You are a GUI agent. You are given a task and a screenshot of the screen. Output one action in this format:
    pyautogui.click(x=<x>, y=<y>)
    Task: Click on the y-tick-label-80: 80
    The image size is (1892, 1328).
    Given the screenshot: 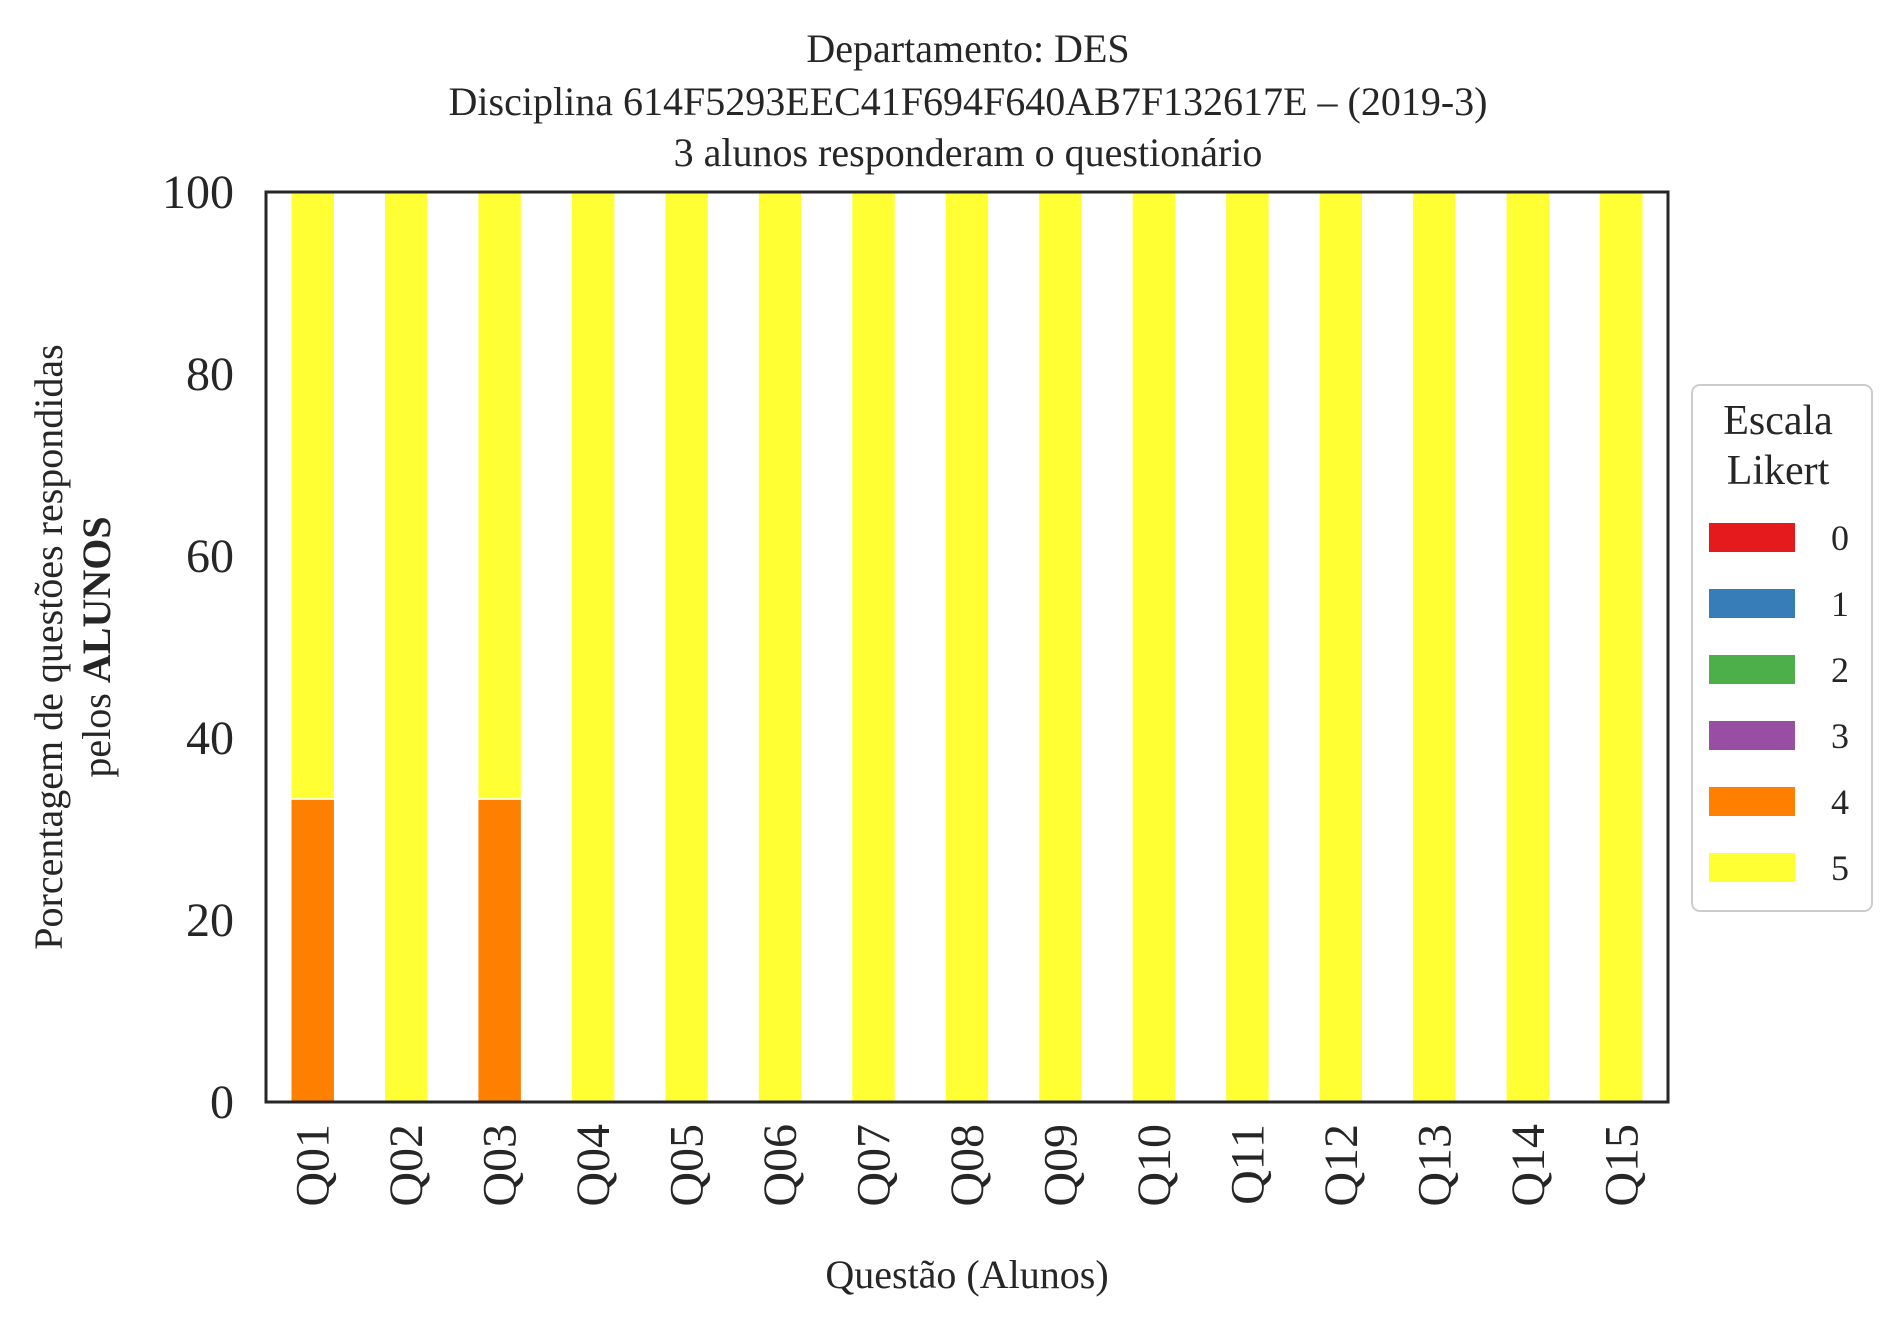 What is the action you would take?
    pyautogui.click(x=210, y=374)
    